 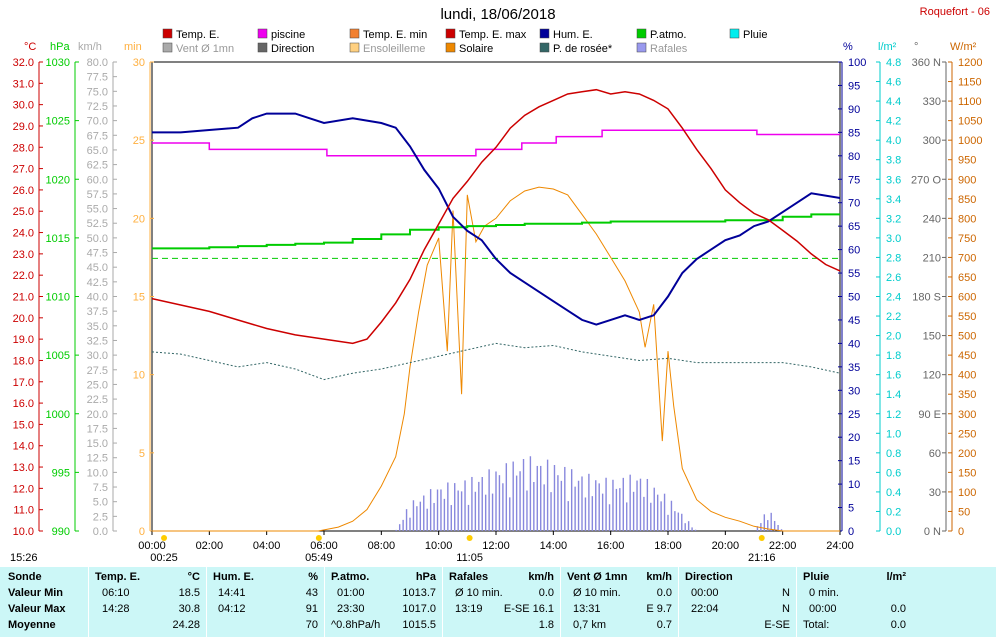 I want to click on solar-tick-label: 400, so click(x=967, y=376).